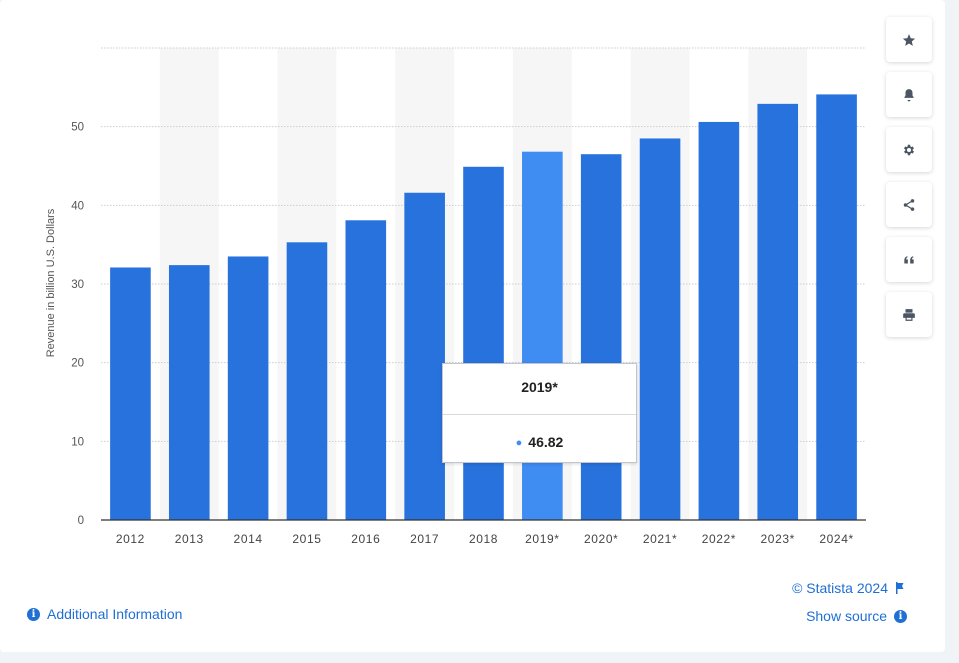 The image size is (959, 663). Describe the element at coordinates (77, 442) in the screenshot. I see `y-tick-label: 10` at that location.